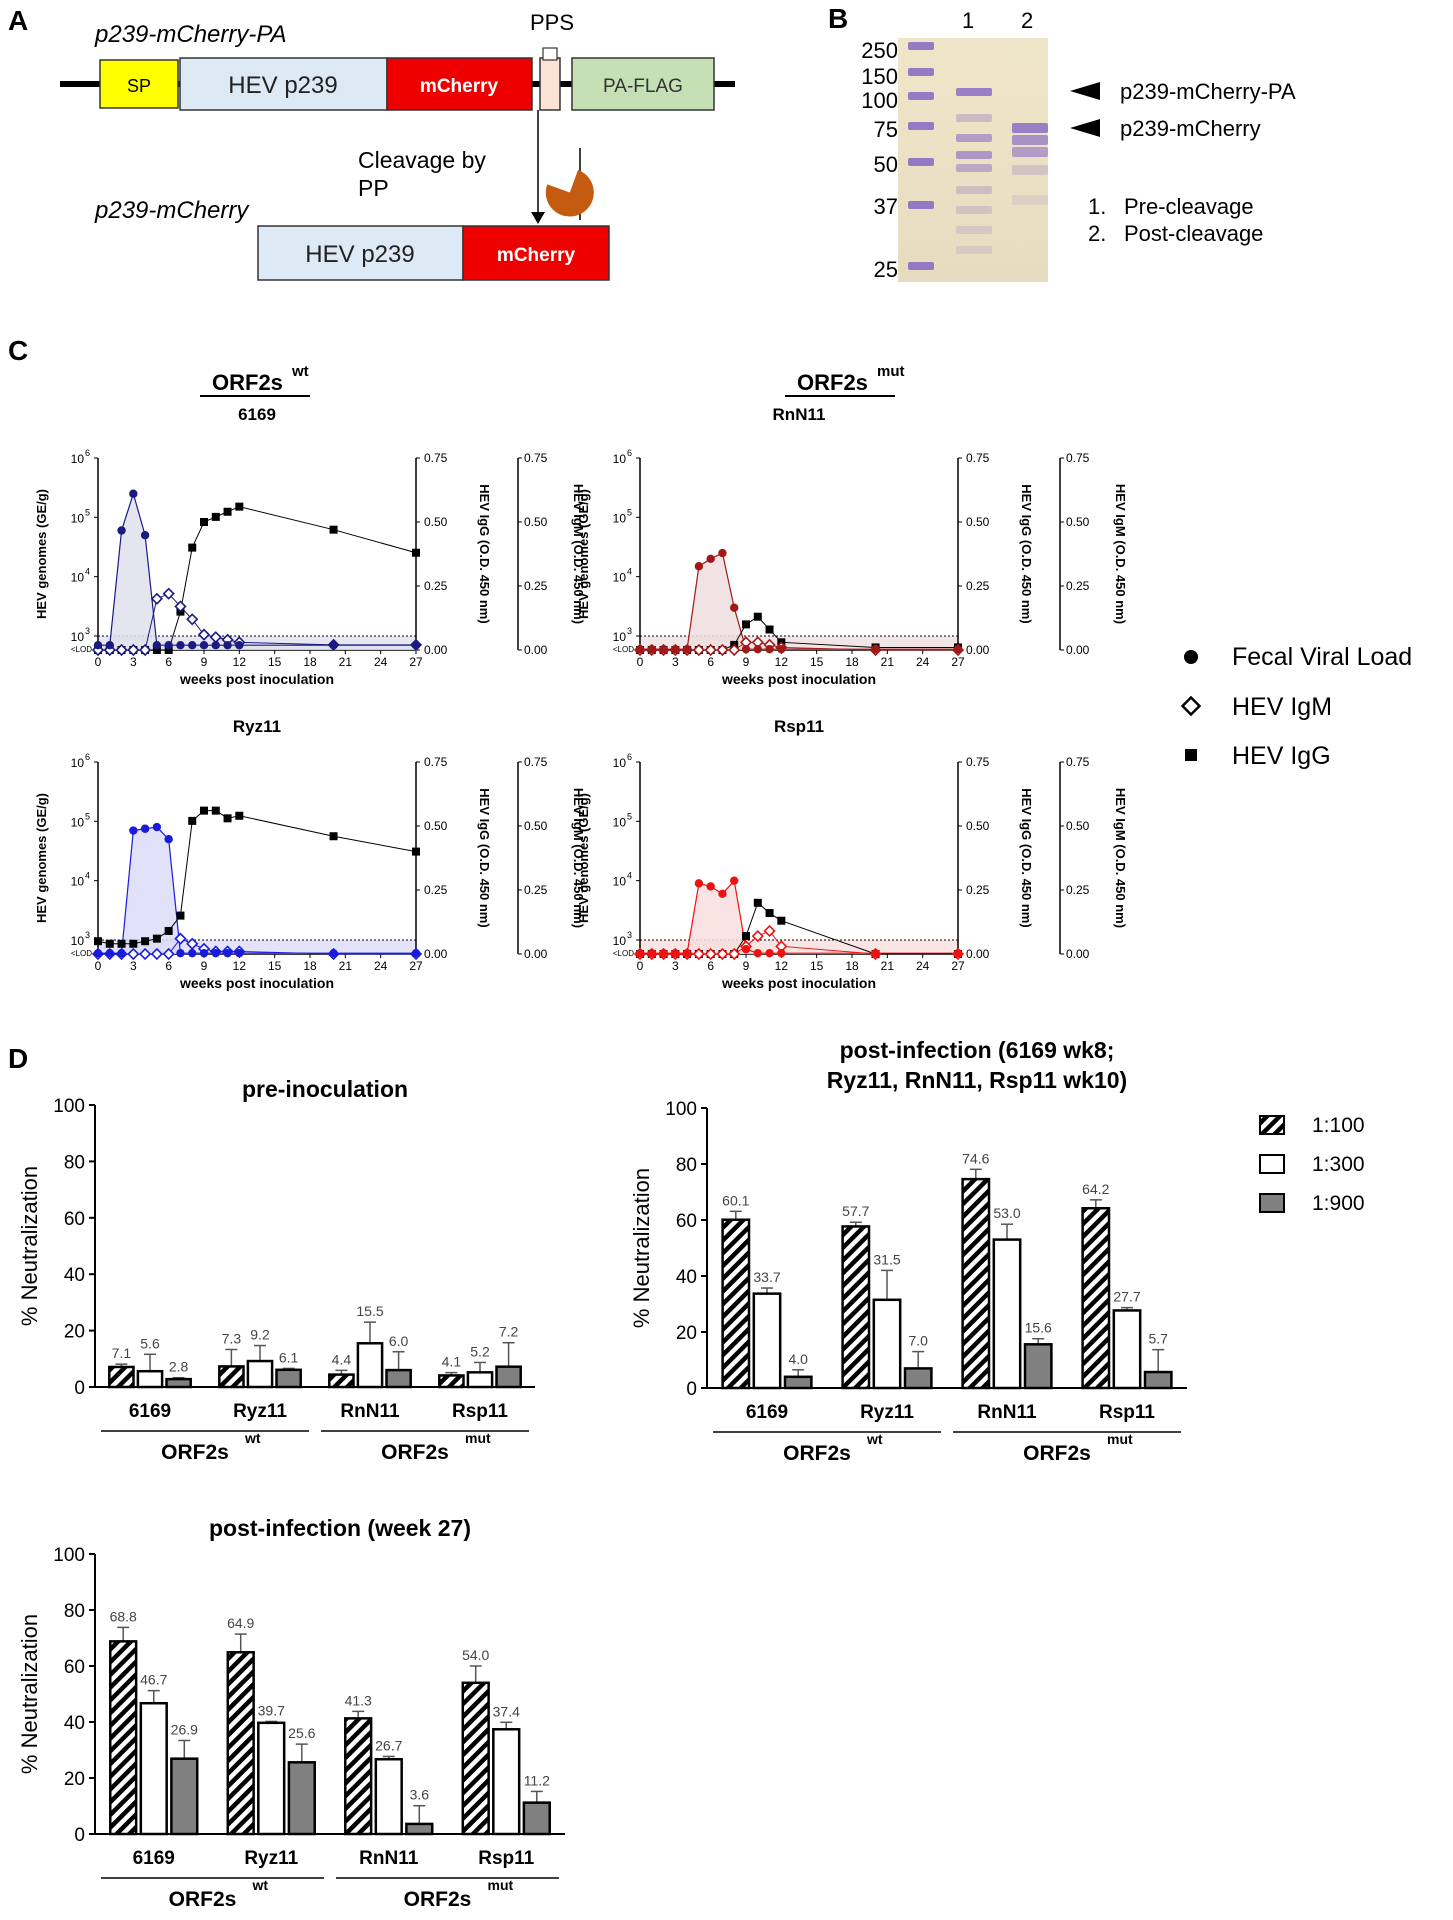  What do you see at coordinates (150, 1343) in the screenshot?
I see `data-label: 5.6` at bounding box center [150, 1343].